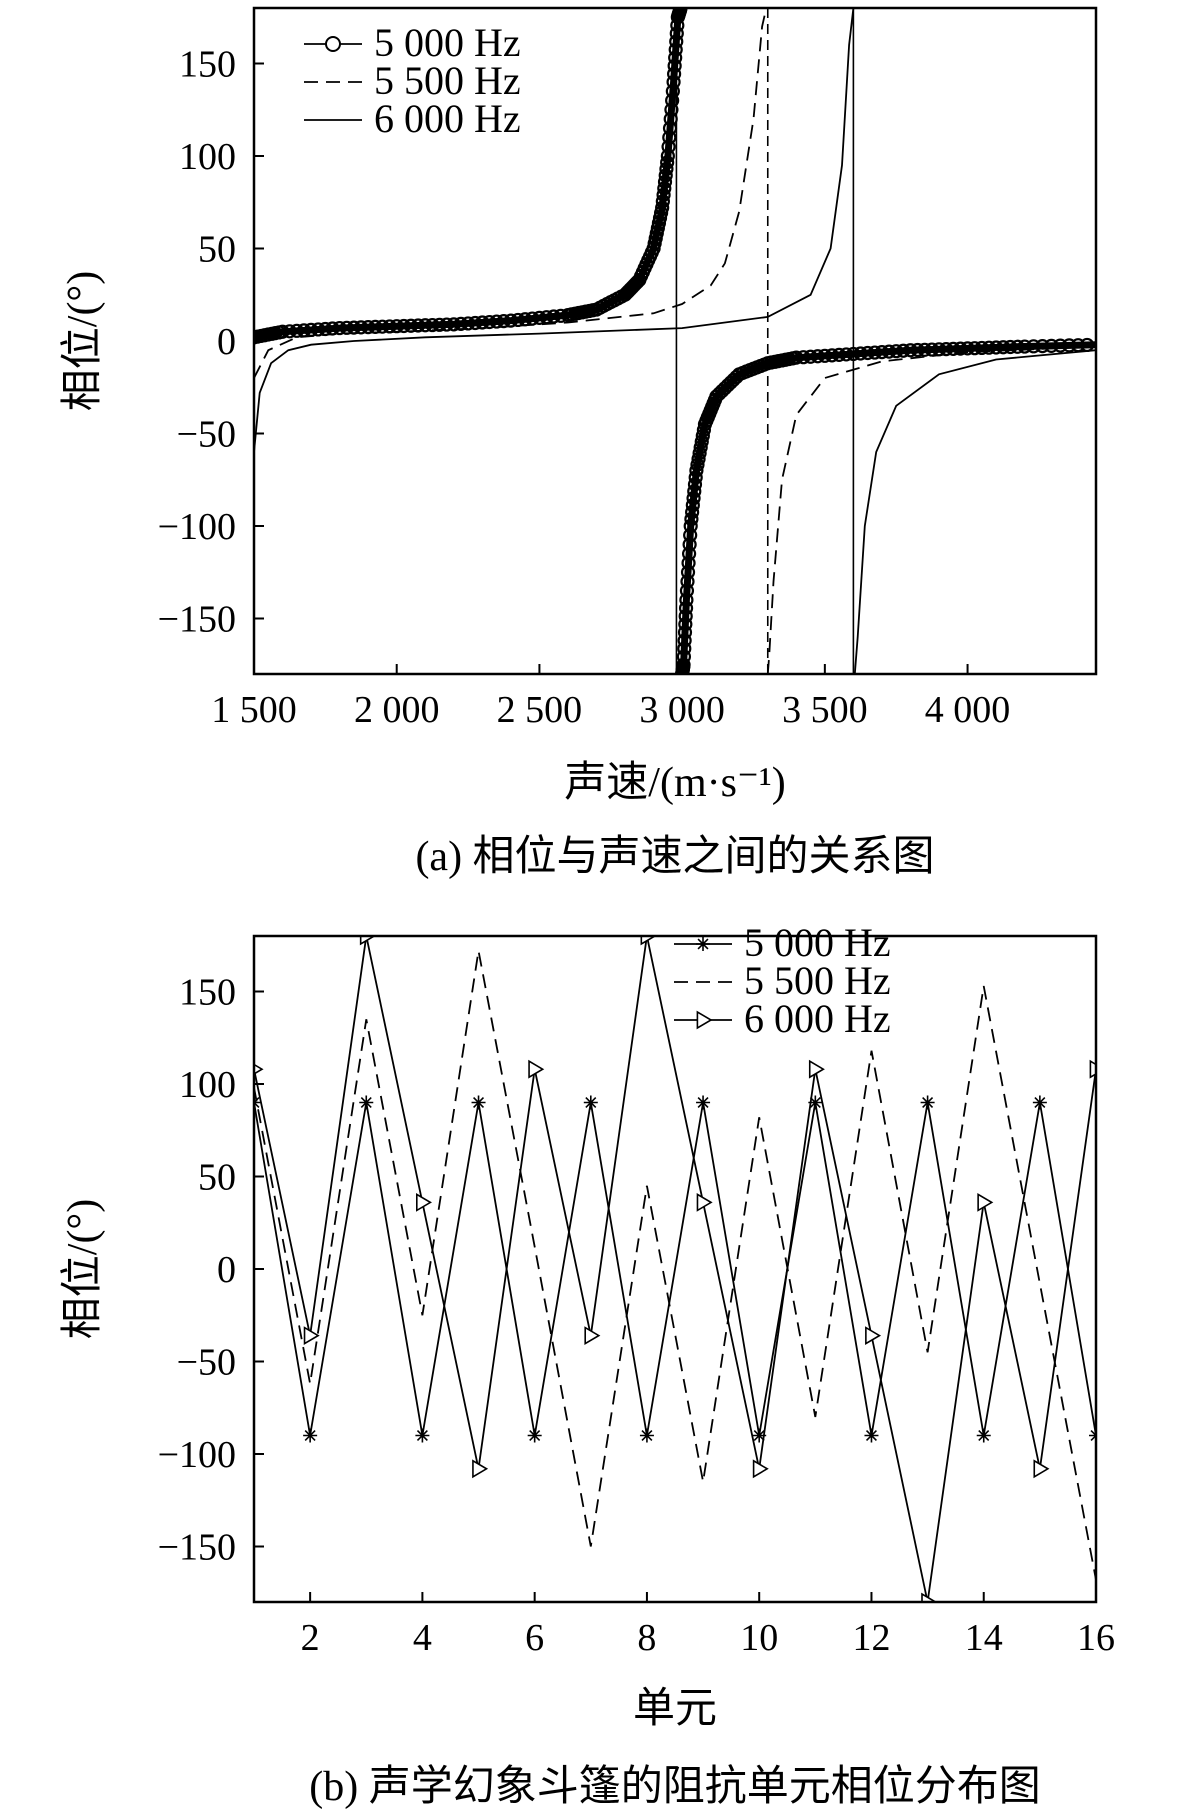 The width and height of the screenshot is (1181, 1815). I want to click on x-tick-label: 4, so click(422, 1638).